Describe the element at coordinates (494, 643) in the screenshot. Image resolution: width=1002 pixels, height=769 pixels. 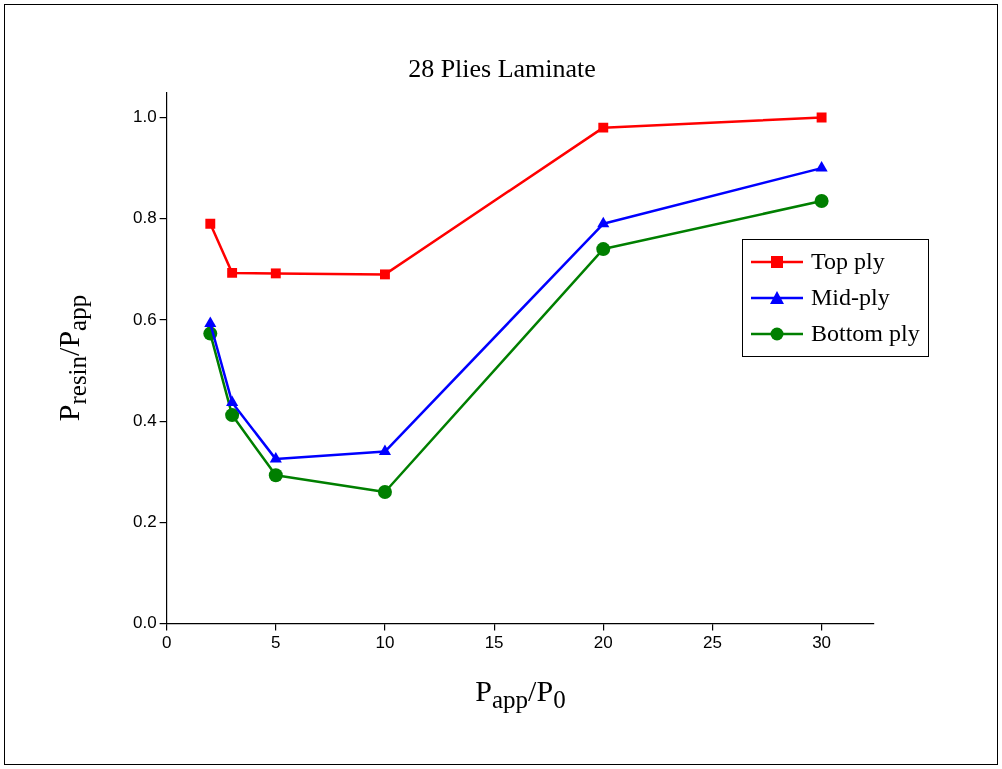
I see `x-tick-label: 15` at that location.